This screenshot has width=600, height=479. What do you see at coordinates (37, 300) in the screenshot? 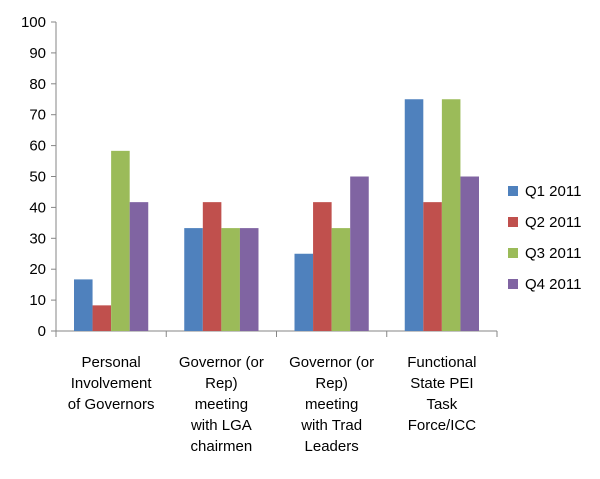
I see `y-tick-label: 10` at bounding box center [37, 300].